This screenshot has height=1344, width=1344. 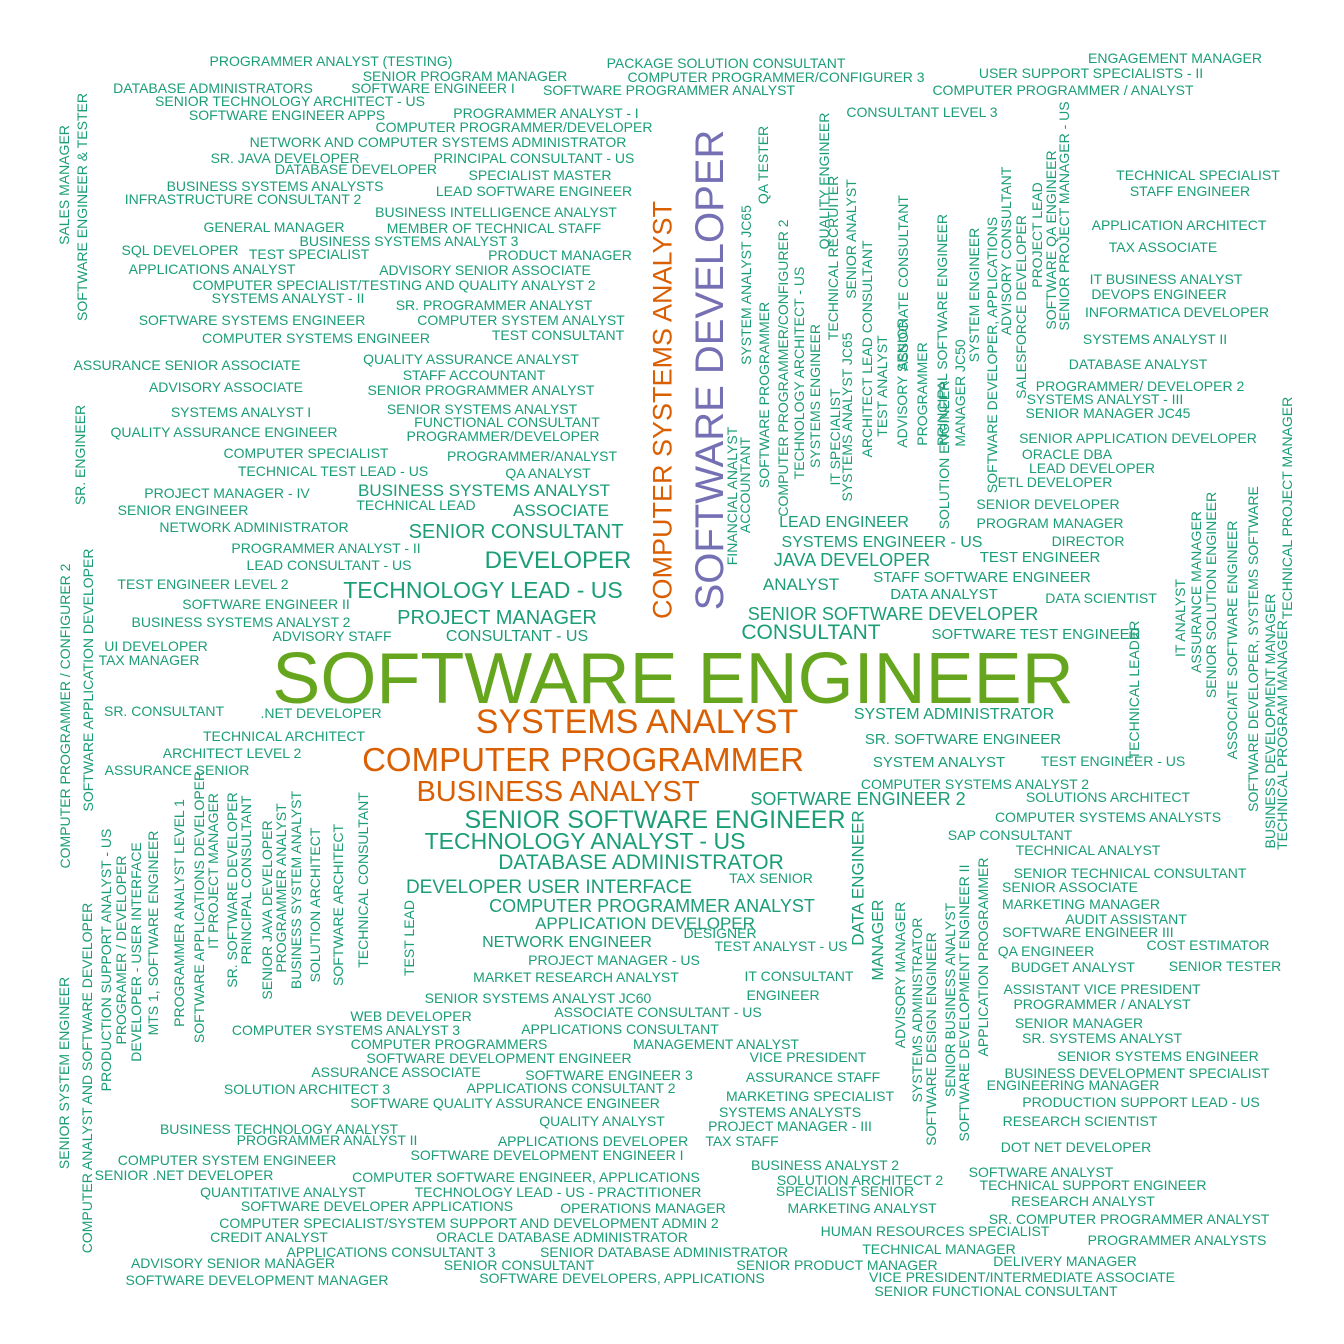 I want to click on cloud-word: ORACLE DBA, so click(x=1067, y=454).